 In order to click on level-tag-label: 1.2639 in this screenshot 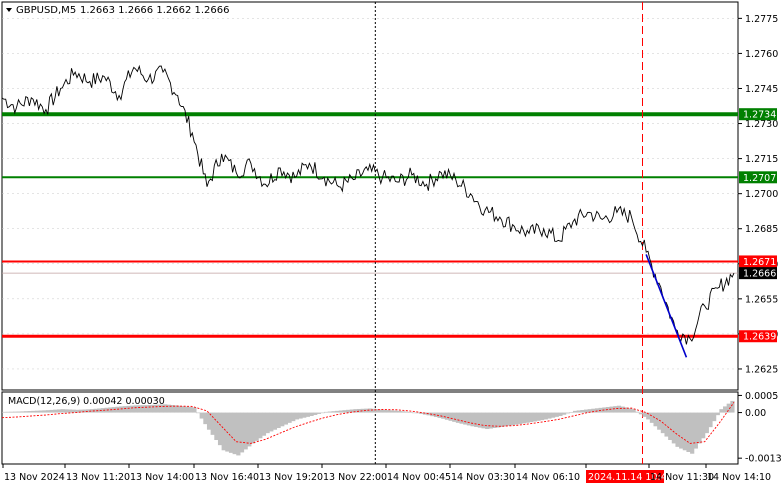, I will do `click(759, 337)`.